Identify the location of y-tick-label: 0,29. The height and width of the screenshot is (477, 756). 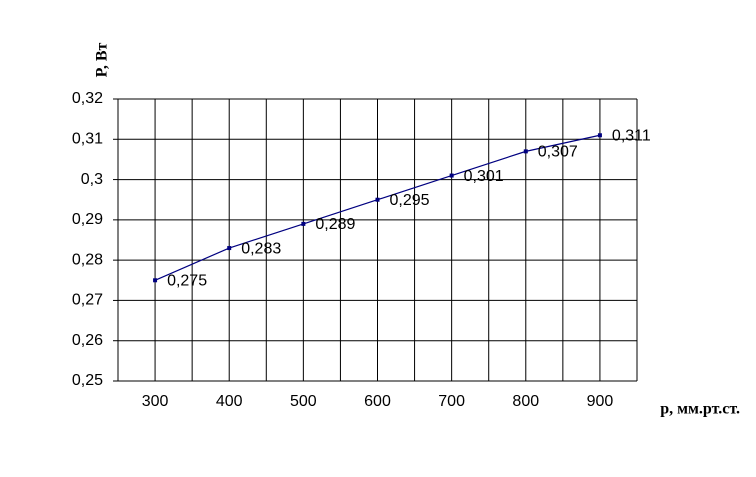
(87, 219).